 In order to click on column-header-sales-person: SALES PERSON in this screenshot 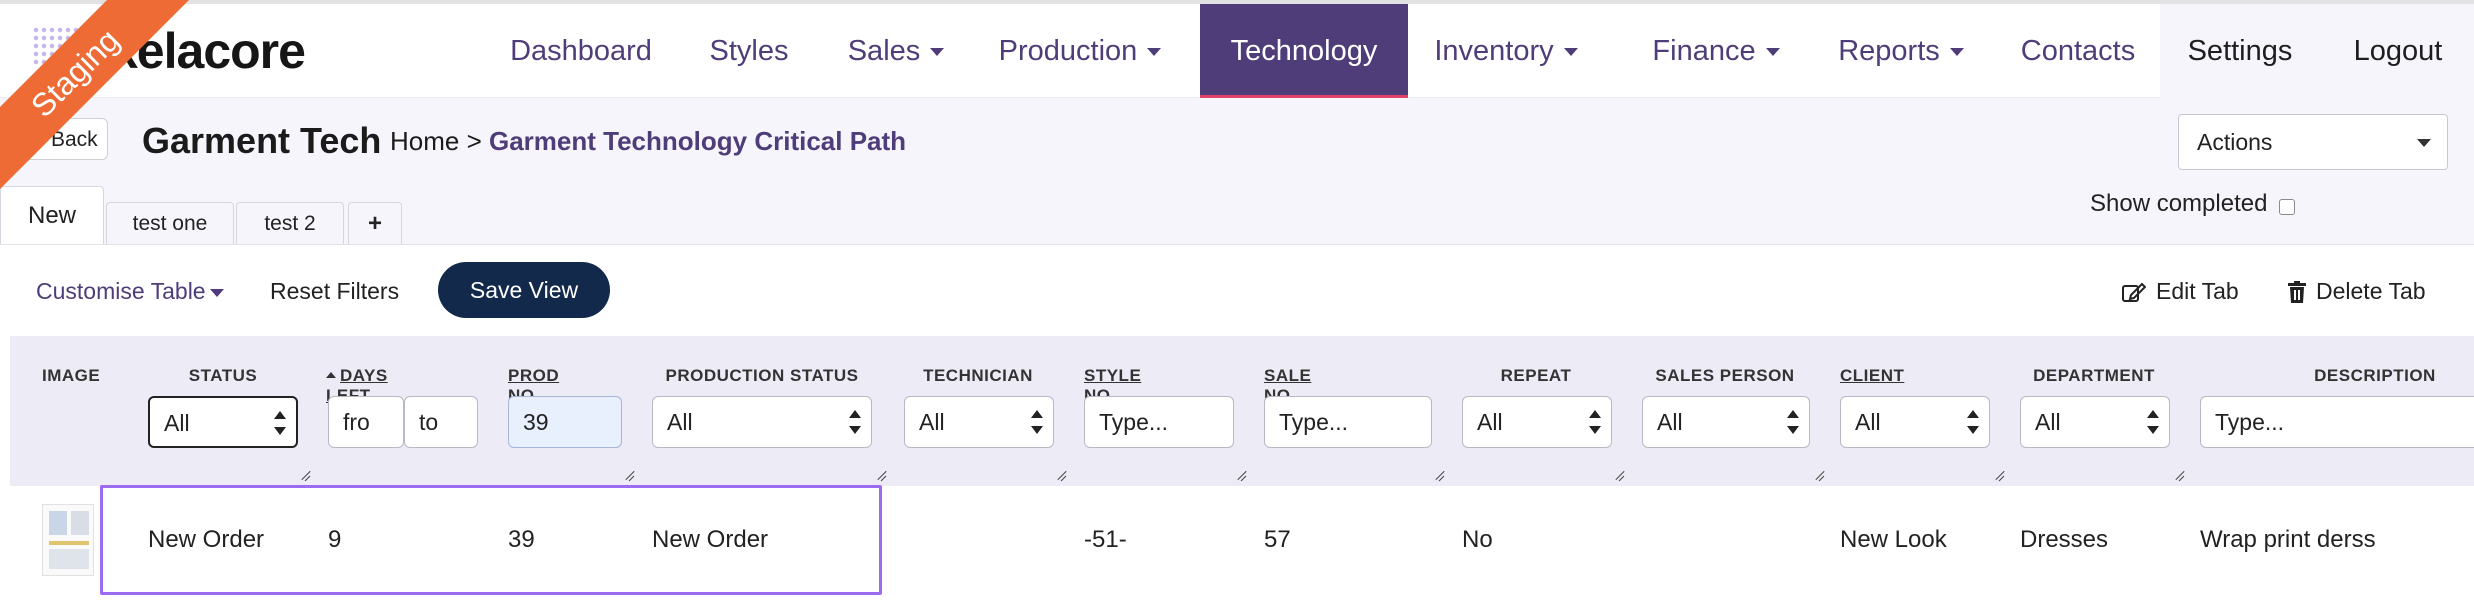, I will do `click(1725, 375)`.